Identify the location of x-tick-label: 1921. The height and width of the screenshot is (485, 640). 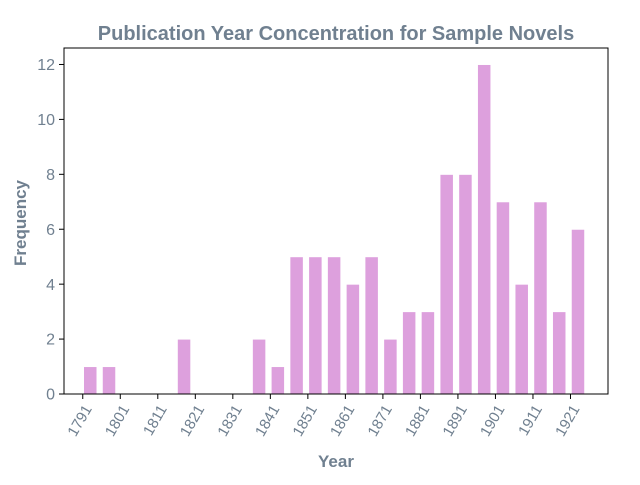
(567, 420).